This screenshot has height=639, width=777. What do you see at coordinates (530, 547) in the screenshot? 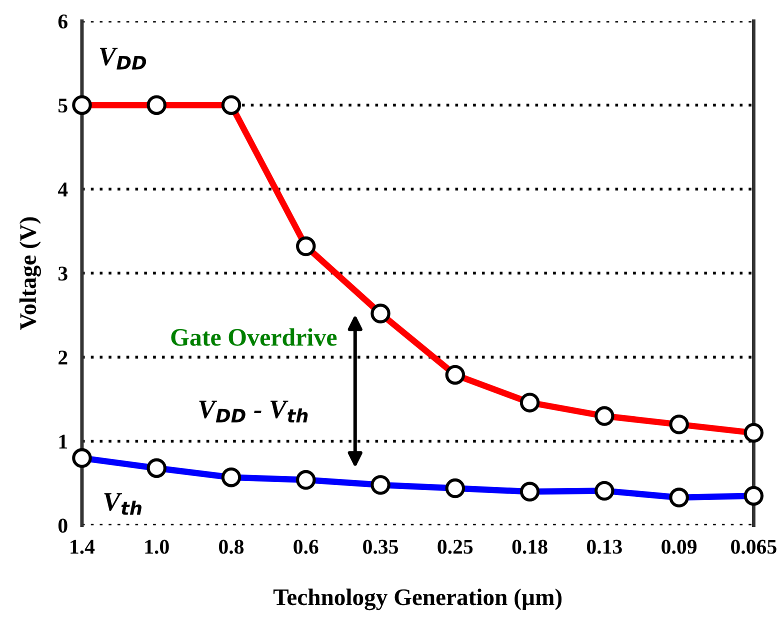
I see `x-tick-label: 0.18` at bounding box center [530, 547].